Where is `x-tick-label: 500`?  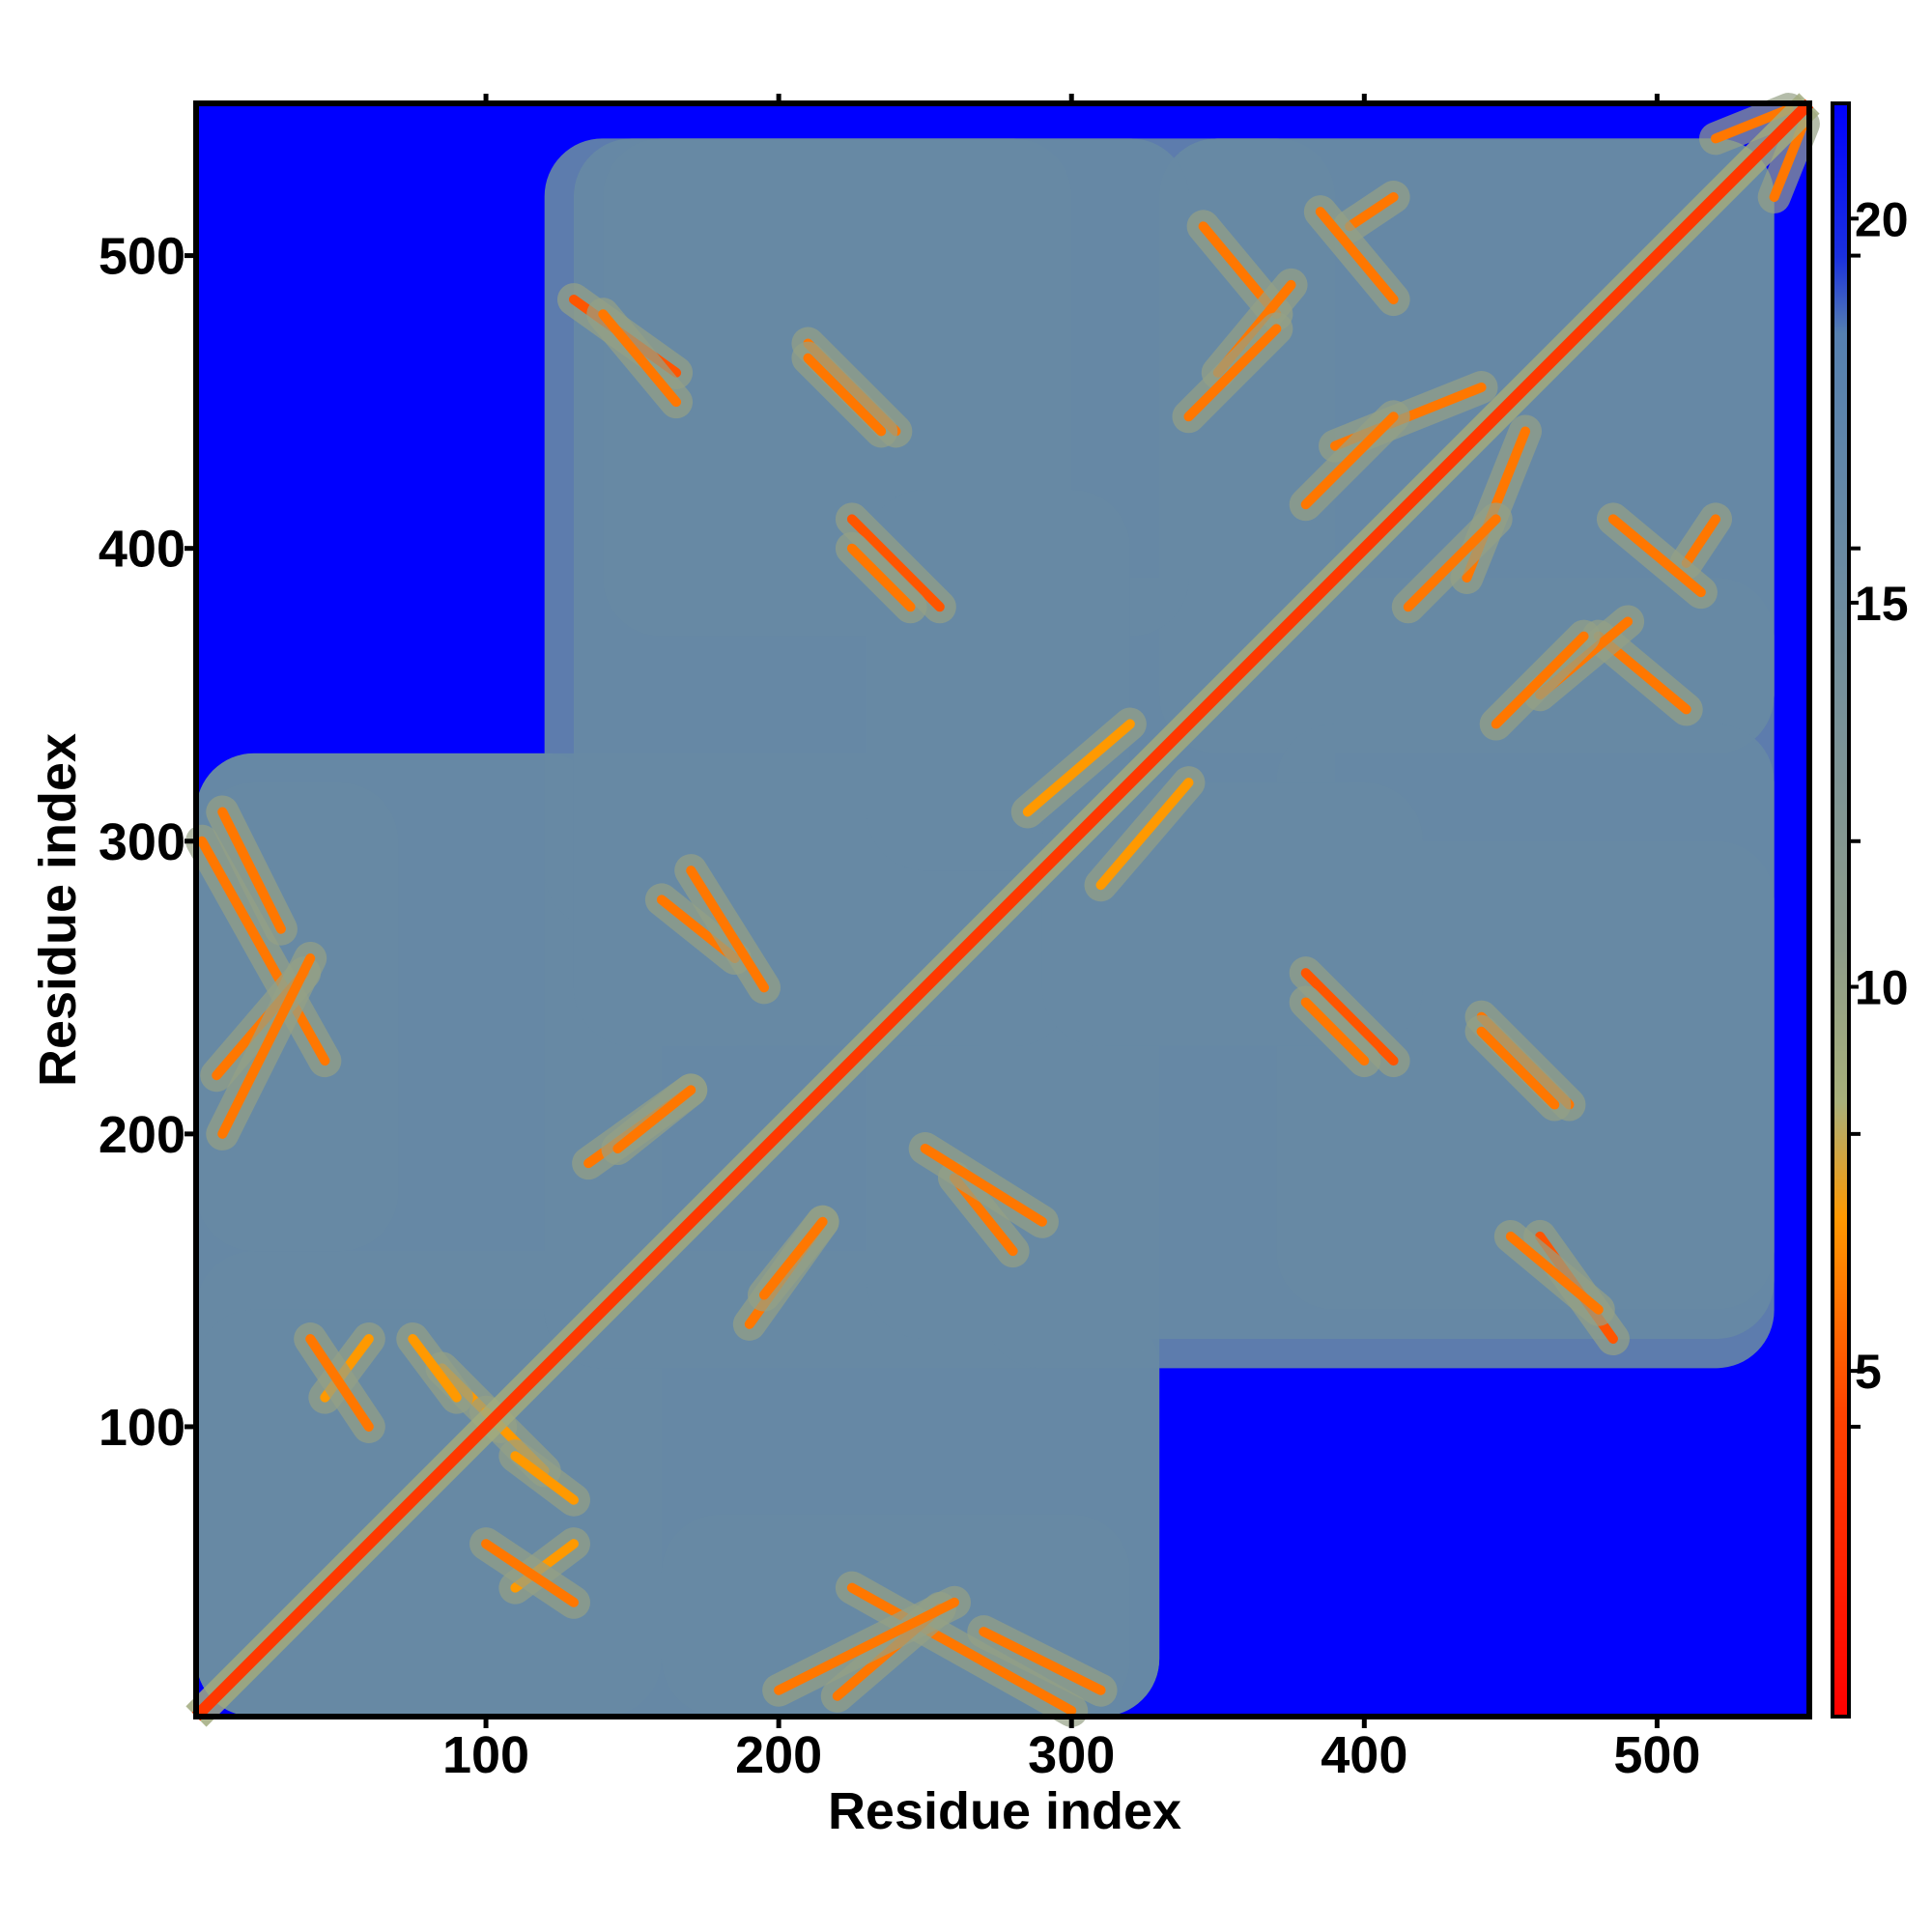
x-tick-label: 500 is located at coordinates (1656, 1755).